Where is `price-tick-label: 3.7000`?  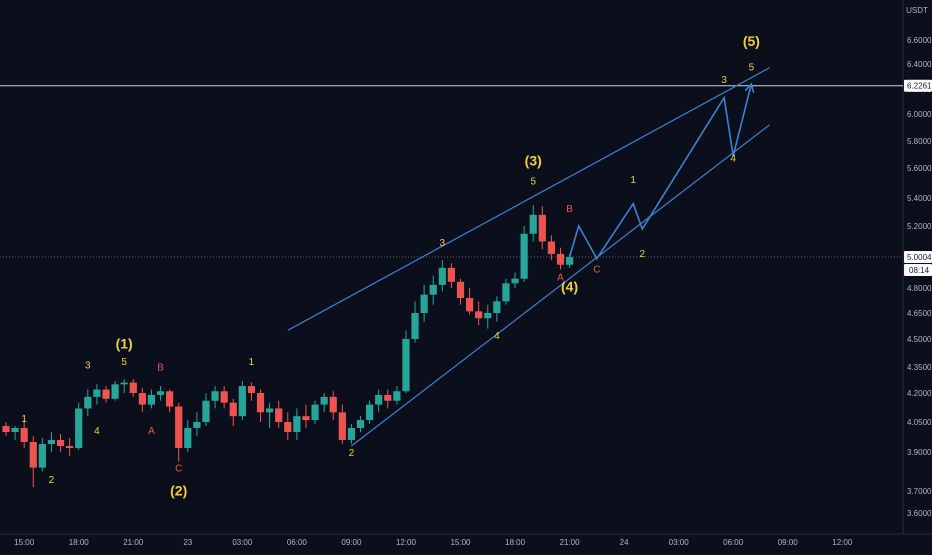
price-tick-label: 3.7000 is located at coordinates (919, 491).